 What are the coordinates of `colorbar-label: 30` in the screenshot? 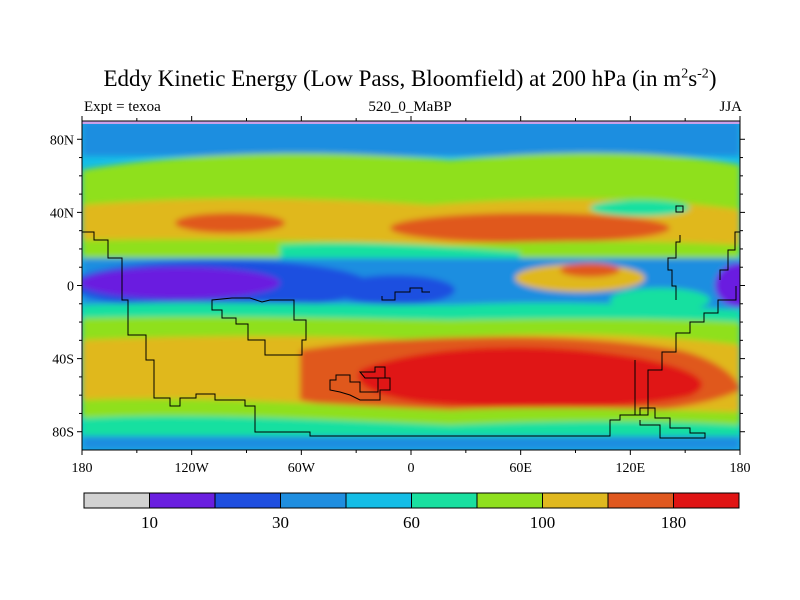 It's located at (280, 522).